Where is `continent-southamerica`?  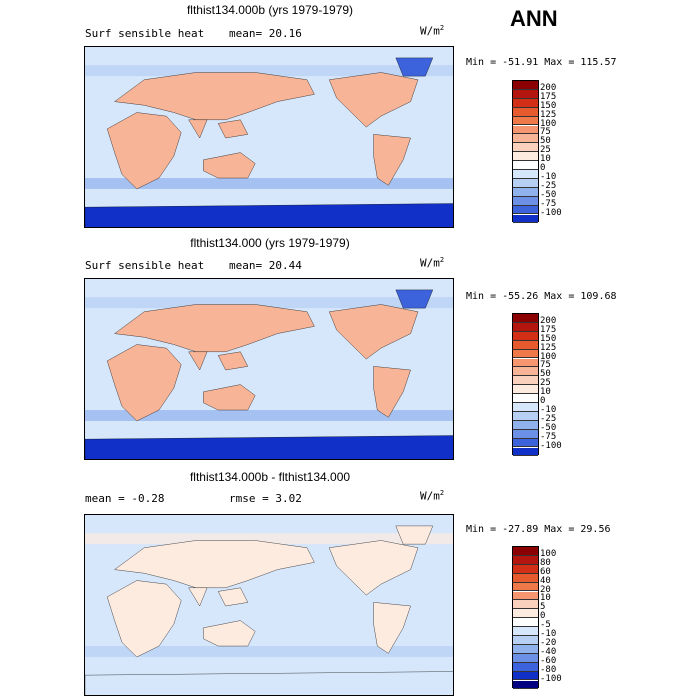 continent-southamerica is located at coordinates (392, 391).